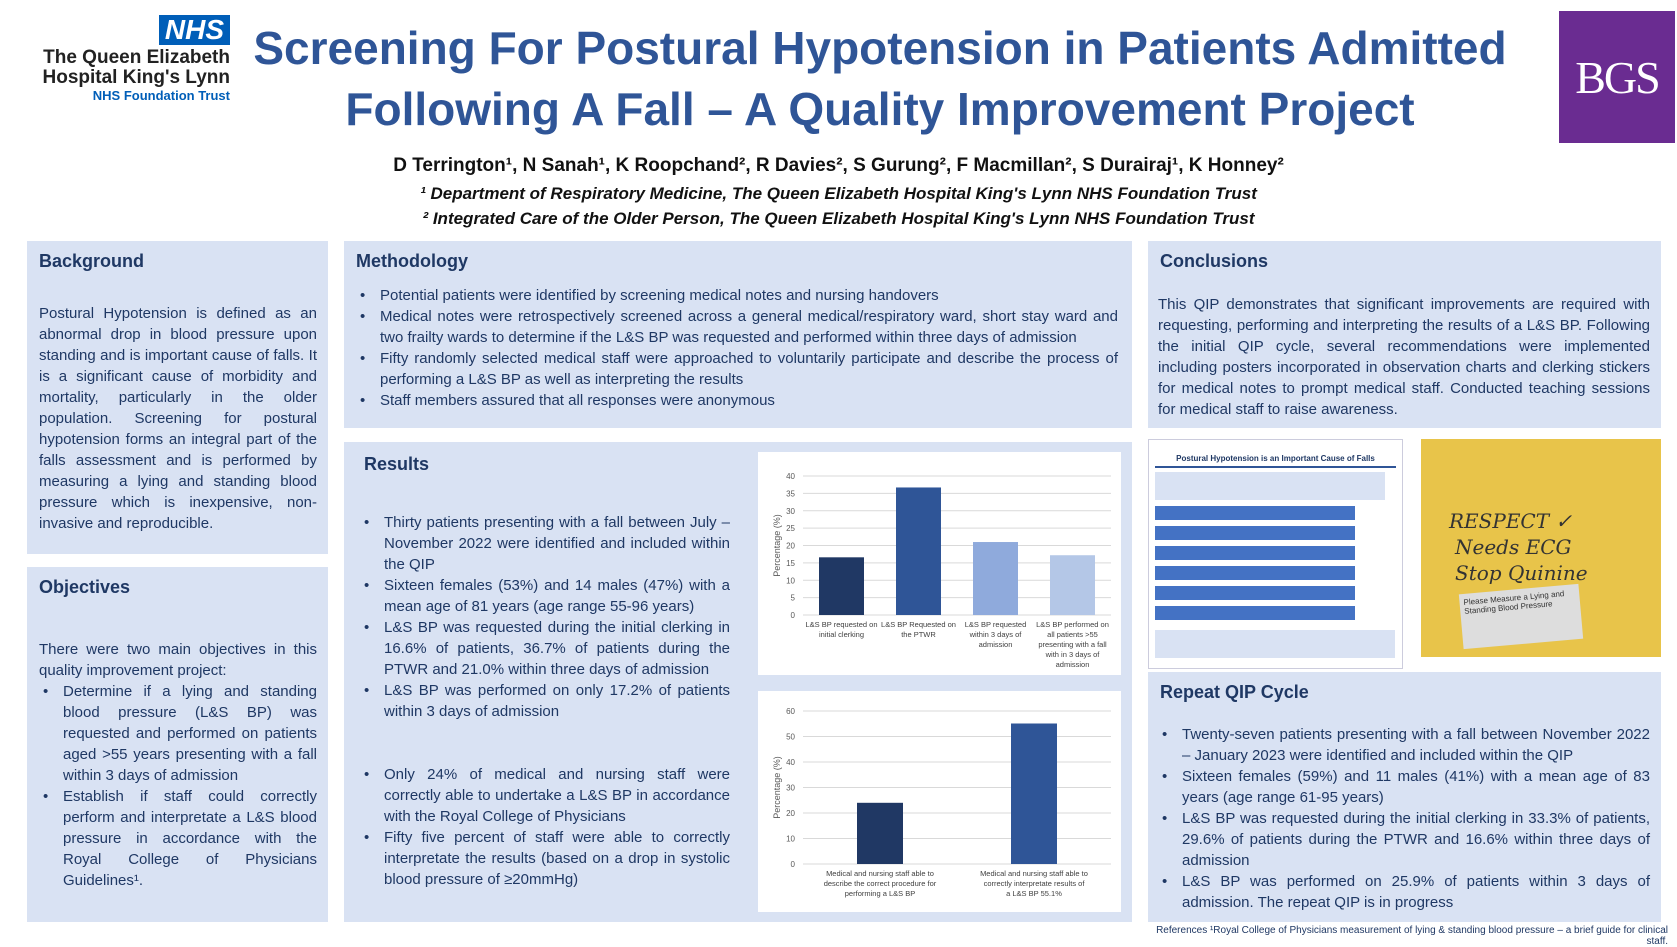  What do you see at coordinates (918, 624) in the screenshot?
I see `x-tick-label: L&S BP Requested on` at bounding box center [918, 624].